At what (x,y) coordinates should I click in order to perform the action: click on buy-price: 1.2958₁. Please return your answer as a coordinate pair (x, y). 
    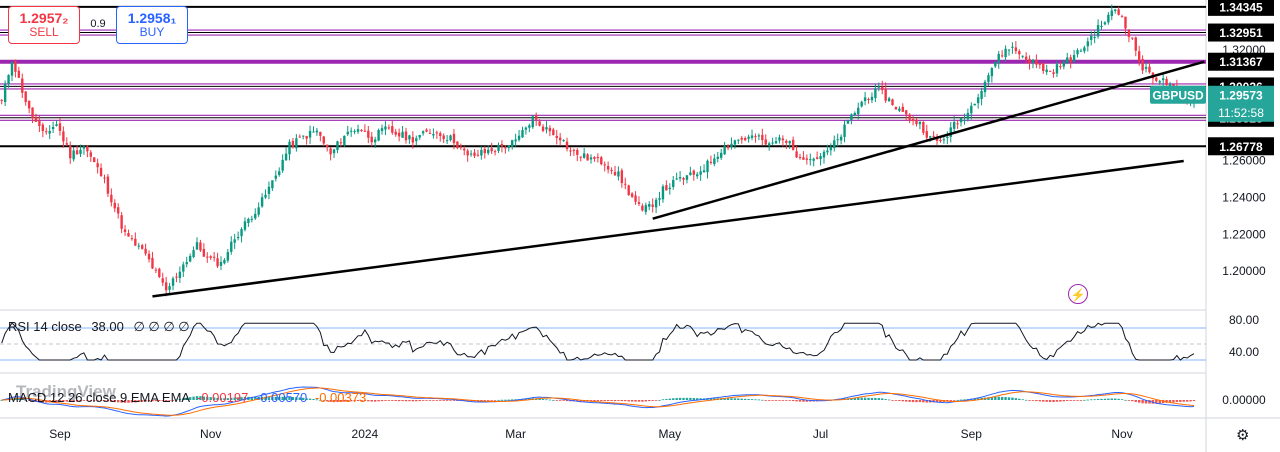
    Looking at the image, I should click on (152, 18).